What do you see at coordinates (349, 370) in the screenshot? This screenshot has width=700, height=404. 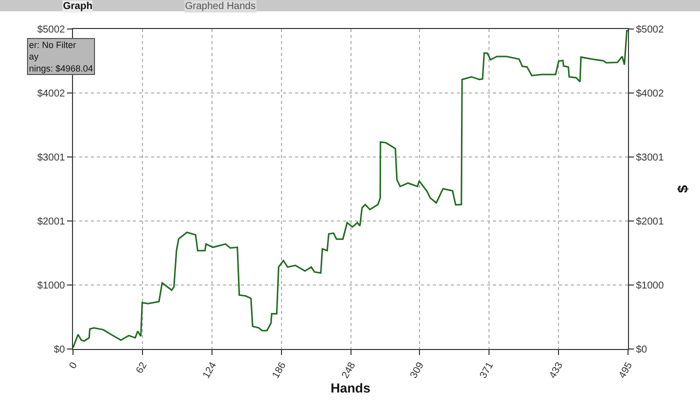 I see `x-tick-label: 248` at bounding box center [349, 370].